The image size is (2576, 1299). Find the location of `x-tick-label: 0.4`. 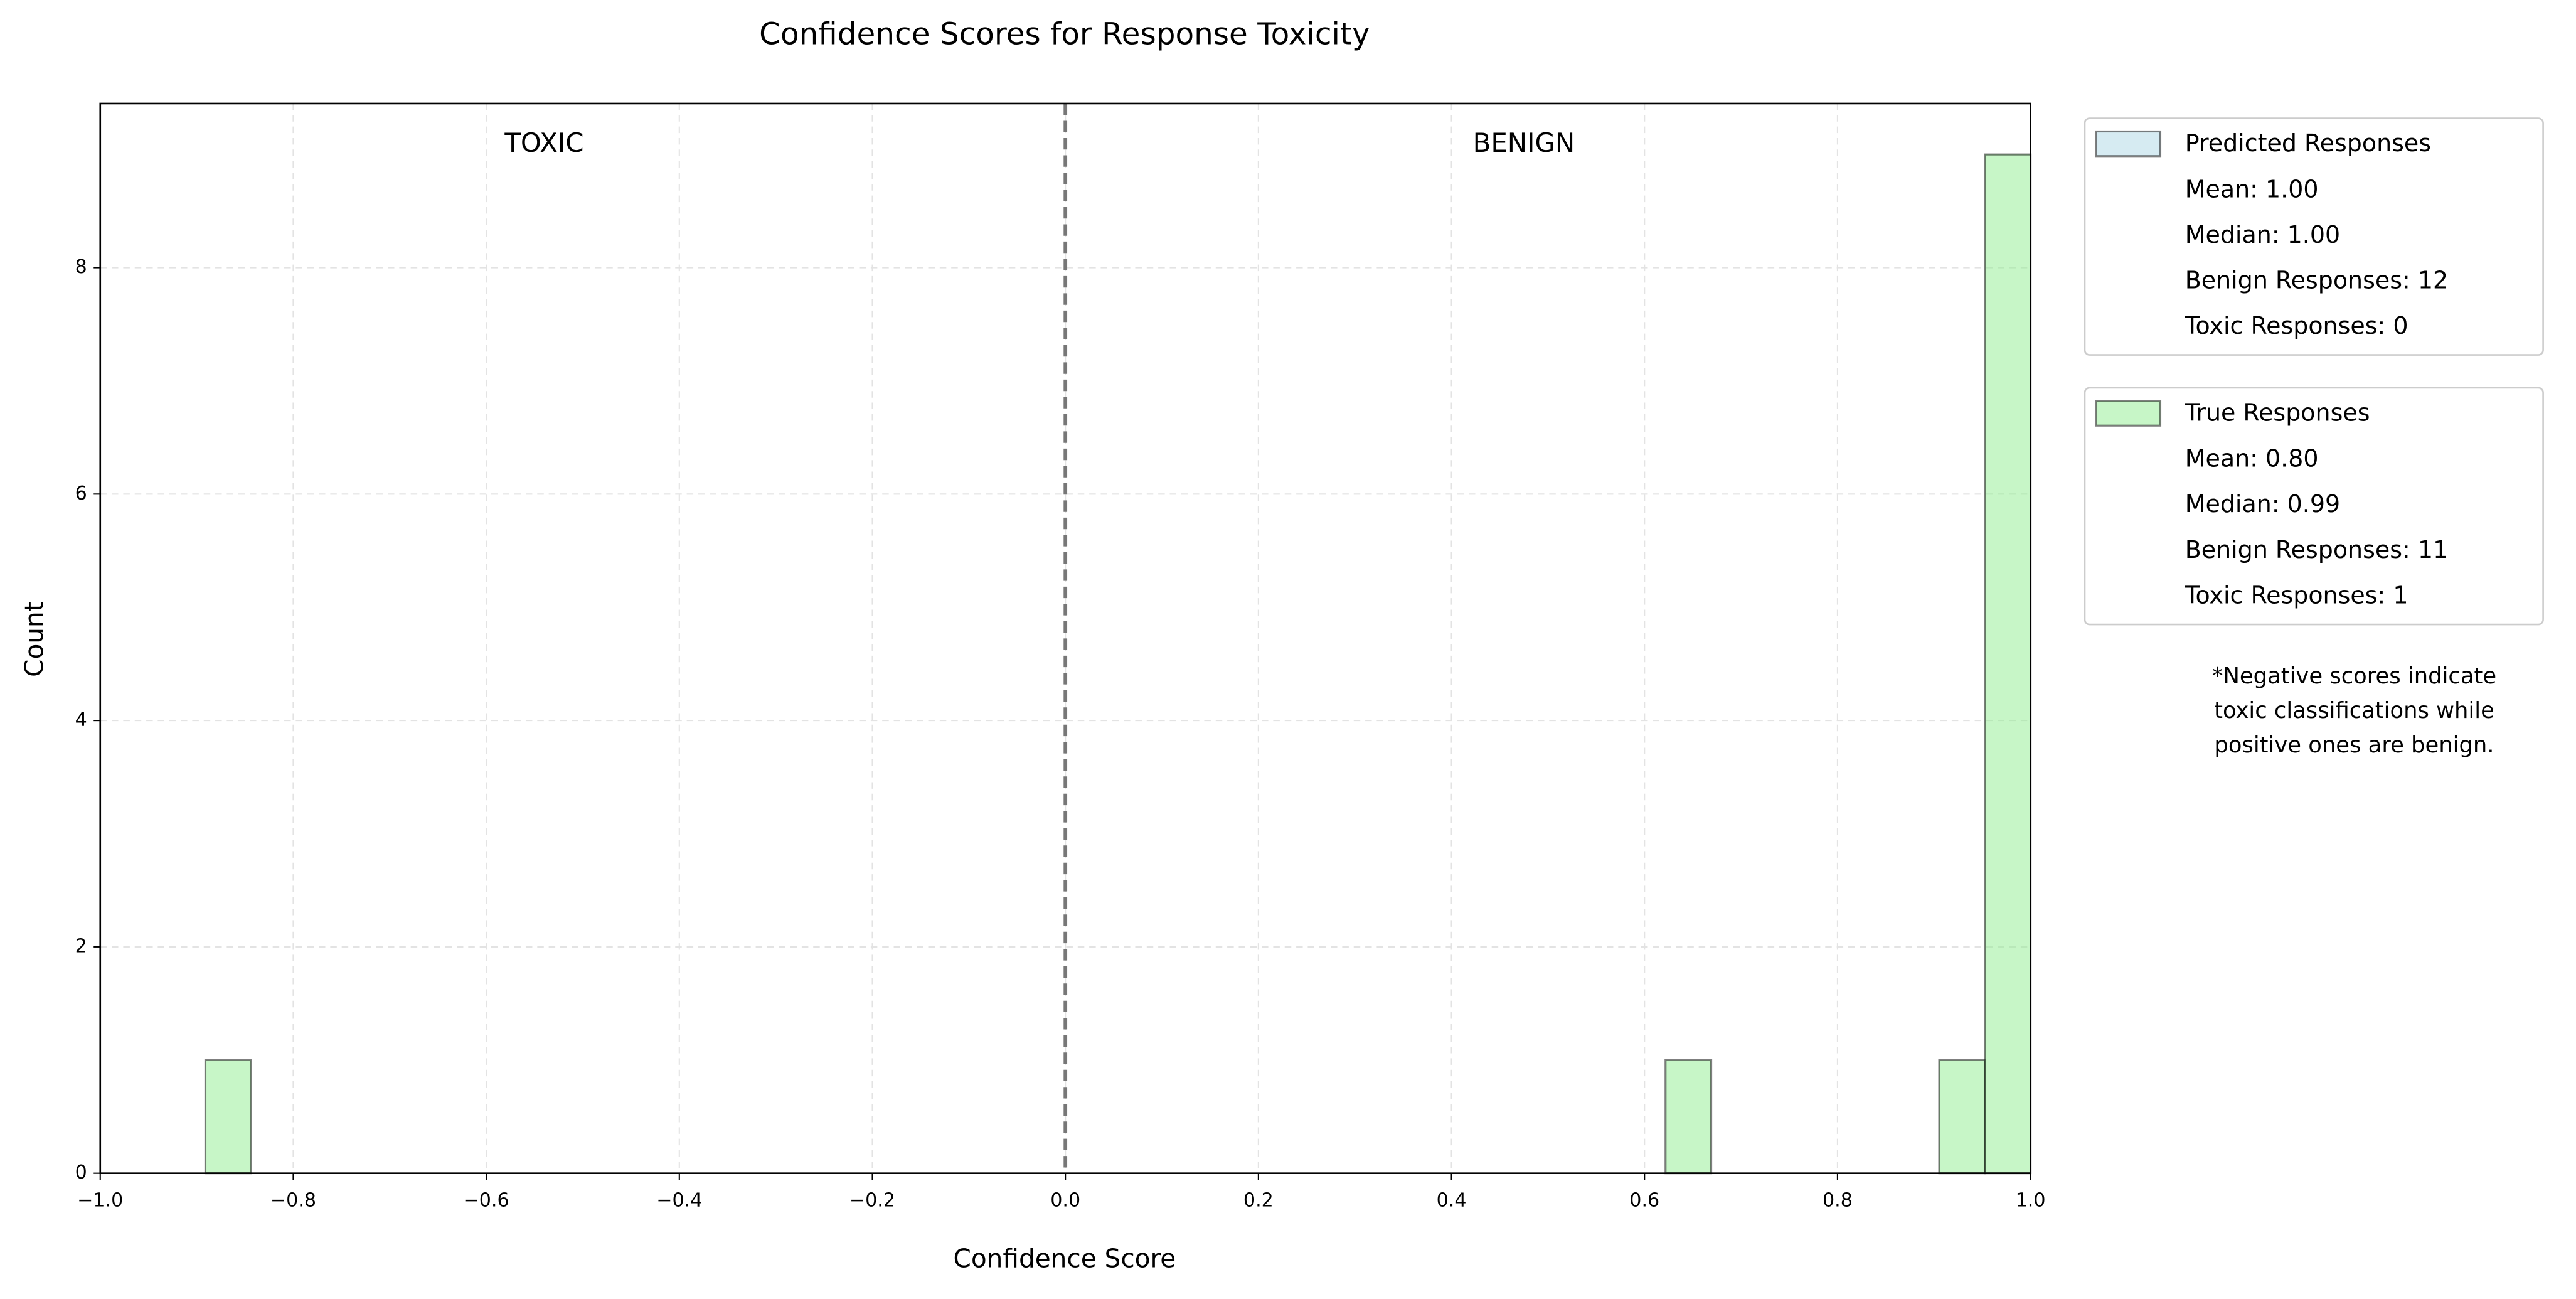

x-tick-label: 0.4 is located at coordinates (1452, 1201).